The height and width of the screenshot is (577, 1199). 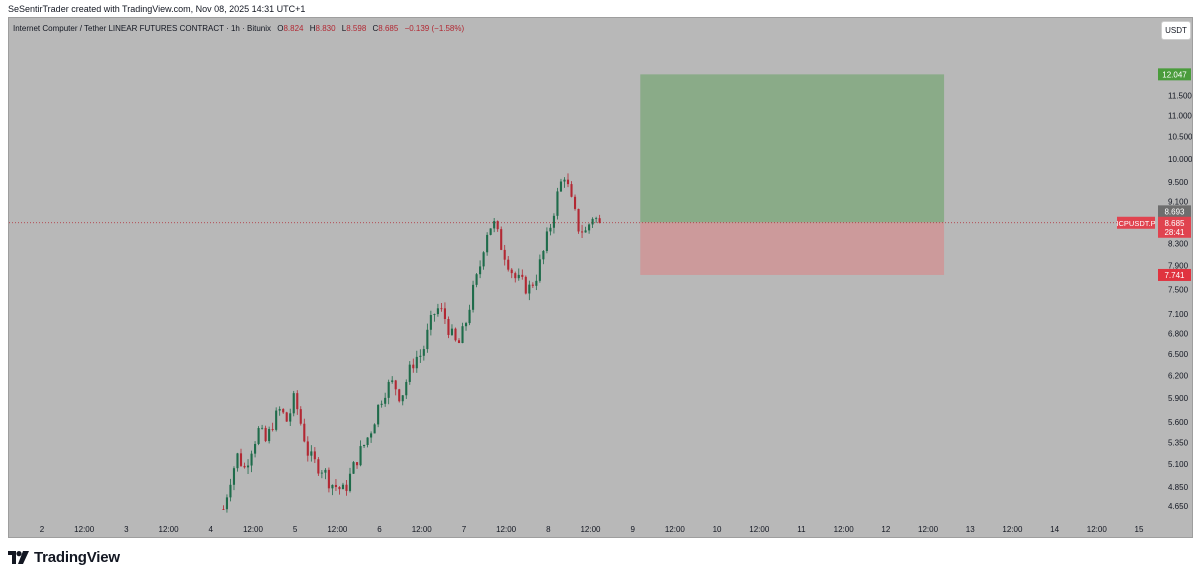 What do you see at coordinates (312, 28) in the screenshot?
I see `high-key: H` at bounding box center [312, 28].